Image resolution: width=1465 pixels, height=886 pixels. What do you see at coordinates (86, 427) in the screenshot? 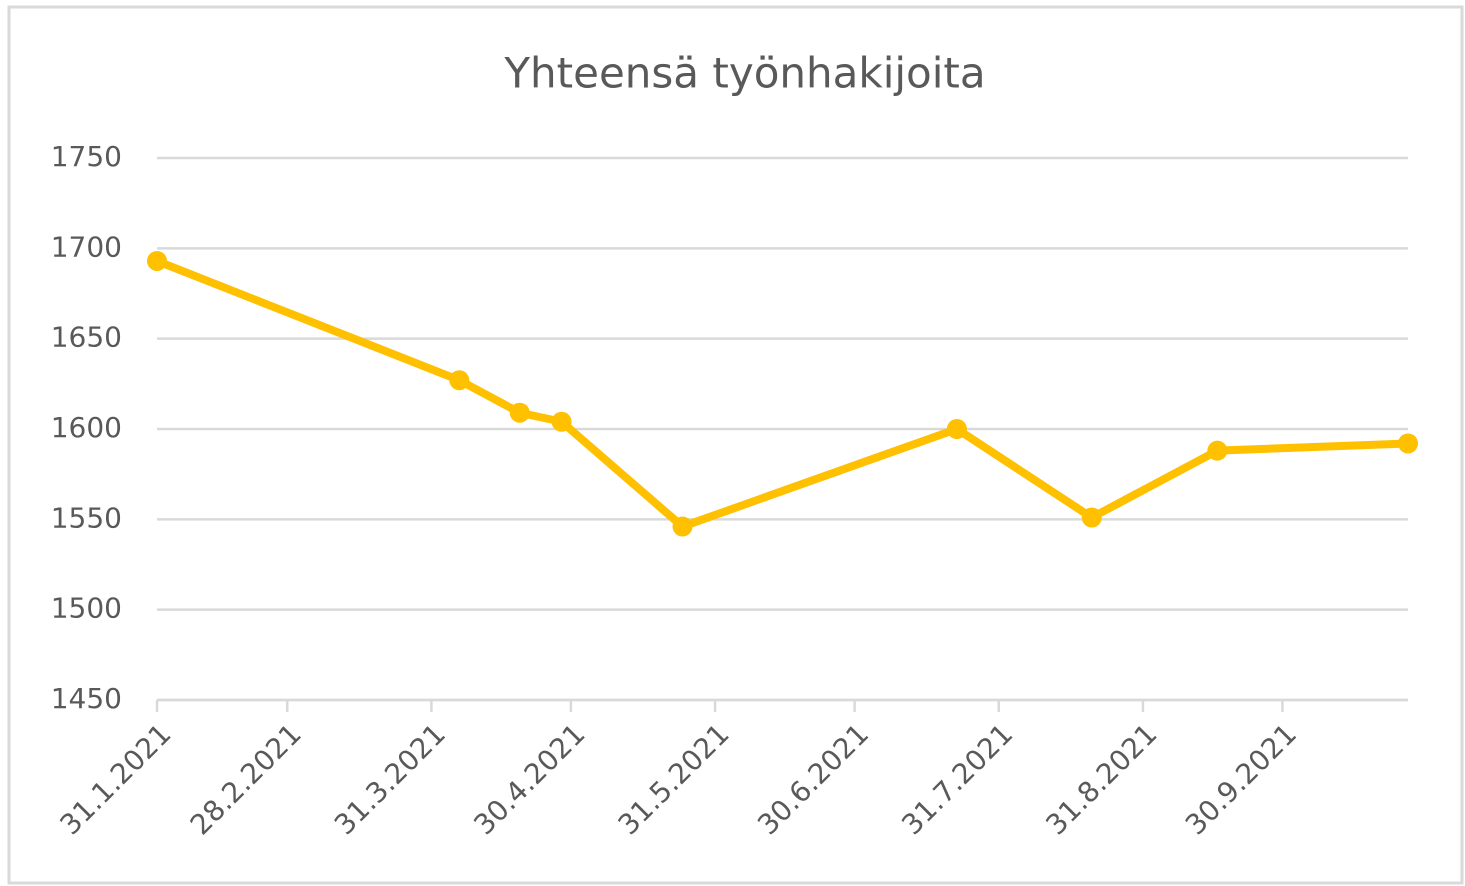
I see `y-tick-label: 1600` at bounding box center [86, 427].